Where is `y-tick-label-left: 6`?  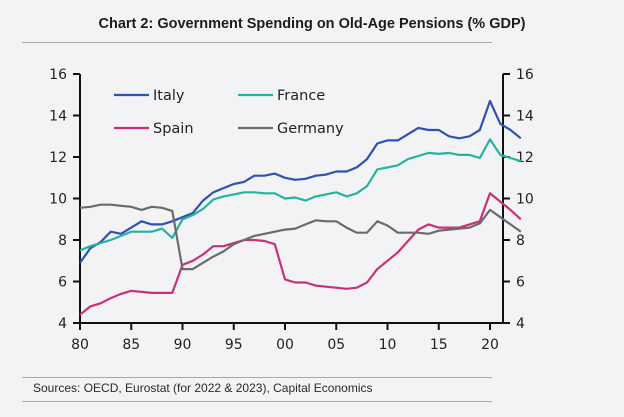
y-tick-label-left: 6 is located at coordinates (62, 283).